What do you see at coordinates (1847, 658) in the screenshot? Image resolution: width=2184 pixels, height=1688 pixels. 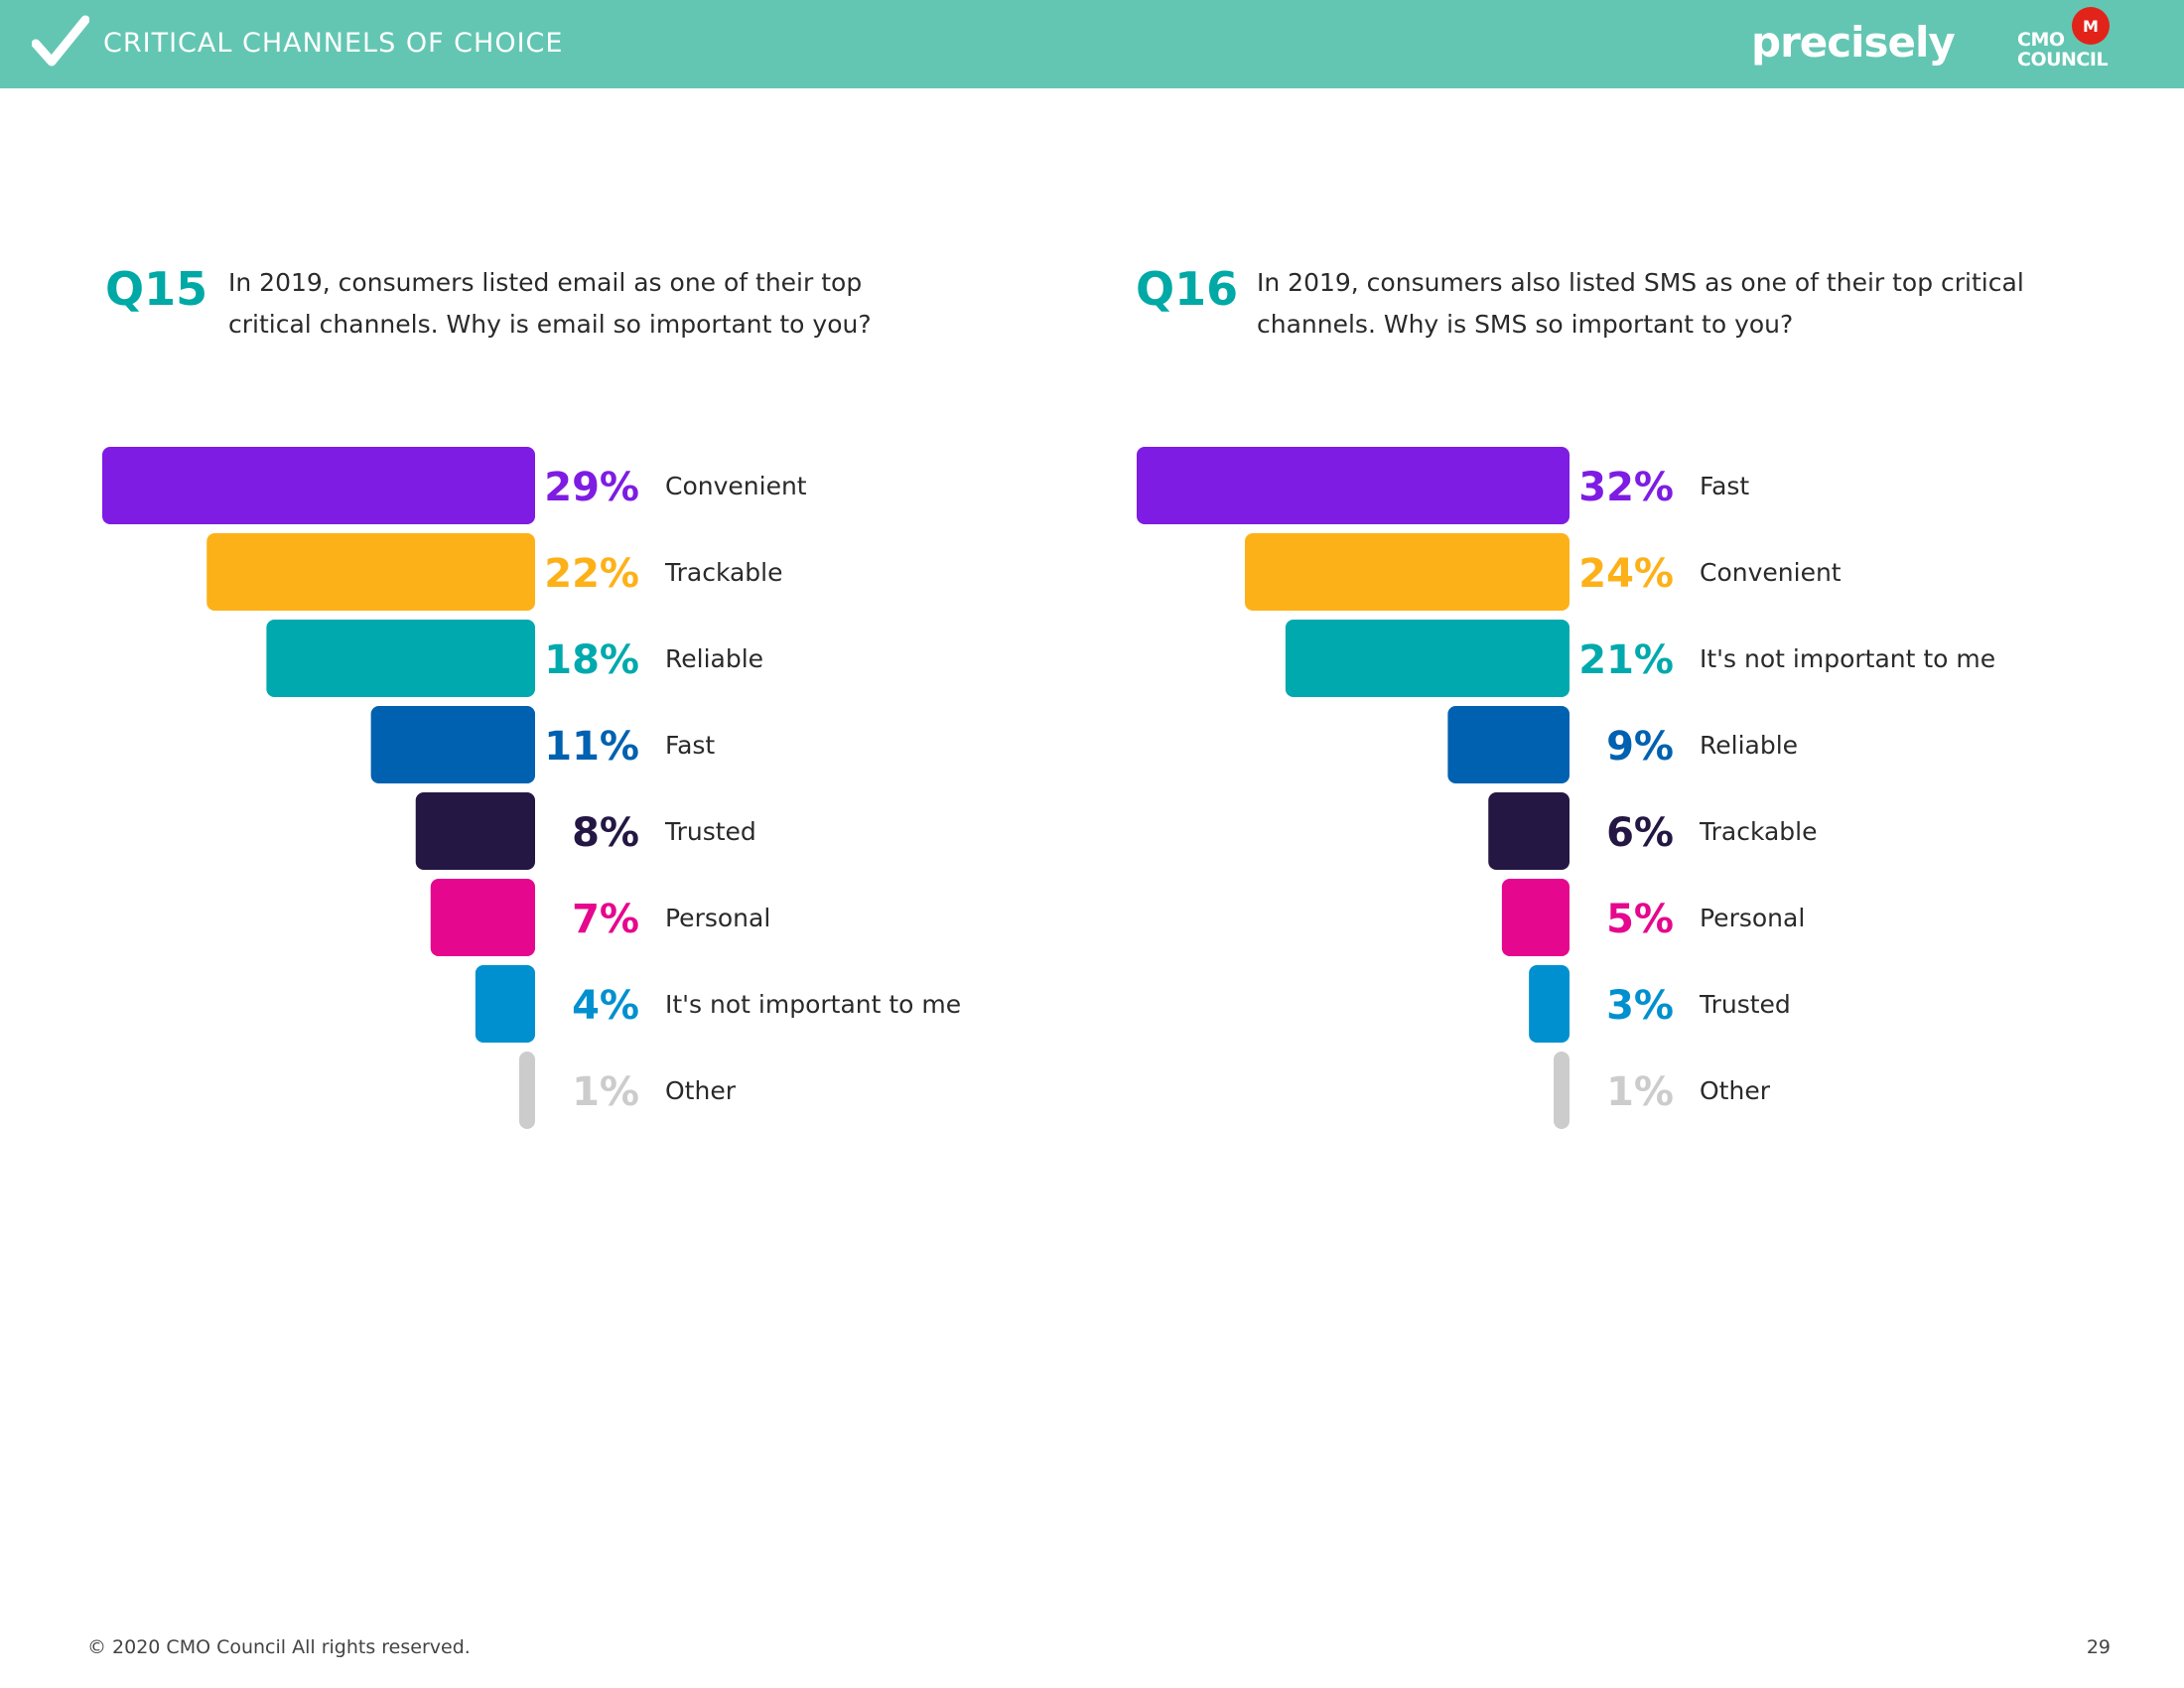 I see `category-label-1-2: It's not important to me` at bounding box center [1847, 658].